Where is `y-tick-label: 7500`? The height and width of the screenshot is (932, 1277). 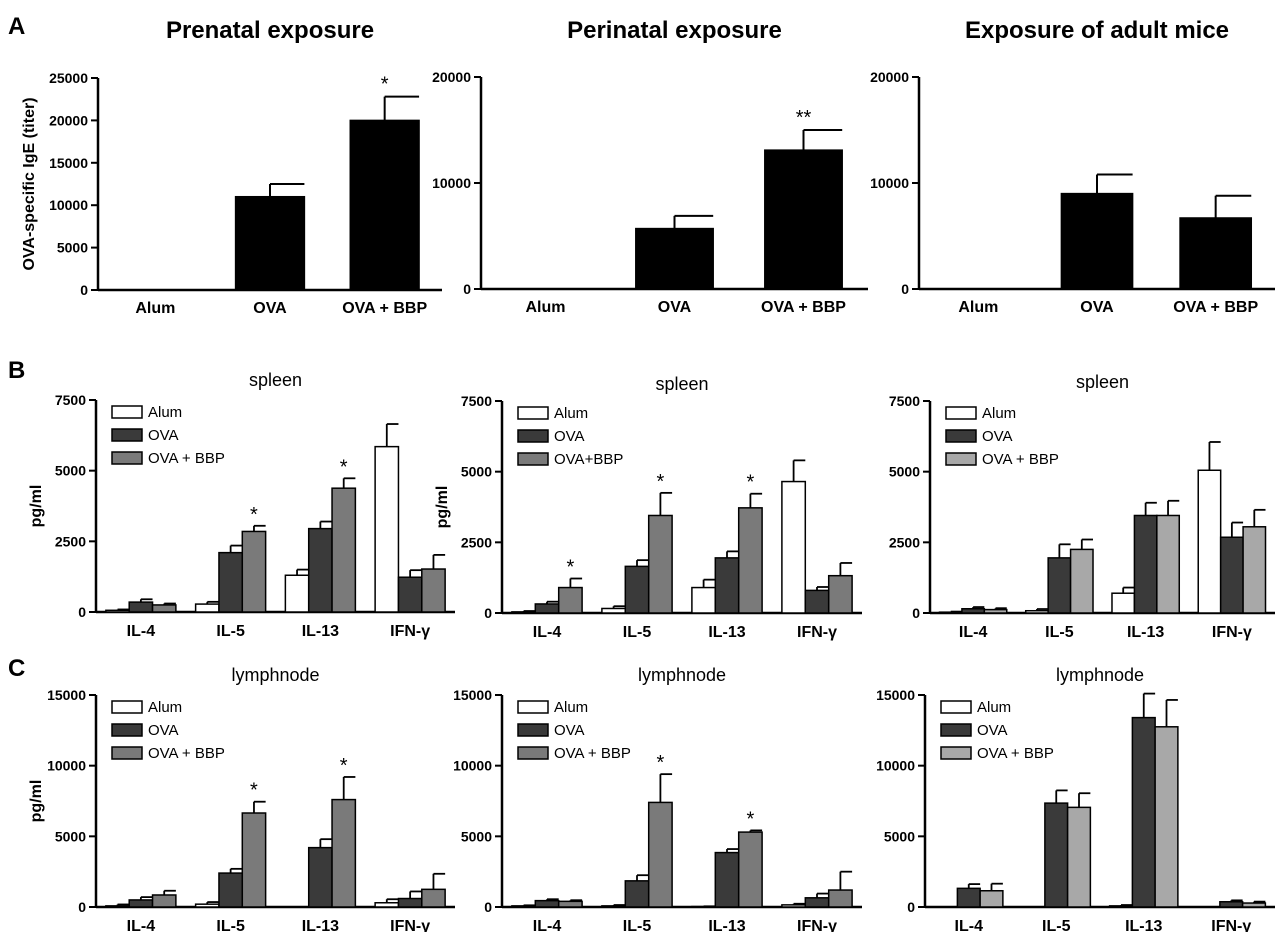 y-tick-label: 7500 is located at coordinates (476, 401).